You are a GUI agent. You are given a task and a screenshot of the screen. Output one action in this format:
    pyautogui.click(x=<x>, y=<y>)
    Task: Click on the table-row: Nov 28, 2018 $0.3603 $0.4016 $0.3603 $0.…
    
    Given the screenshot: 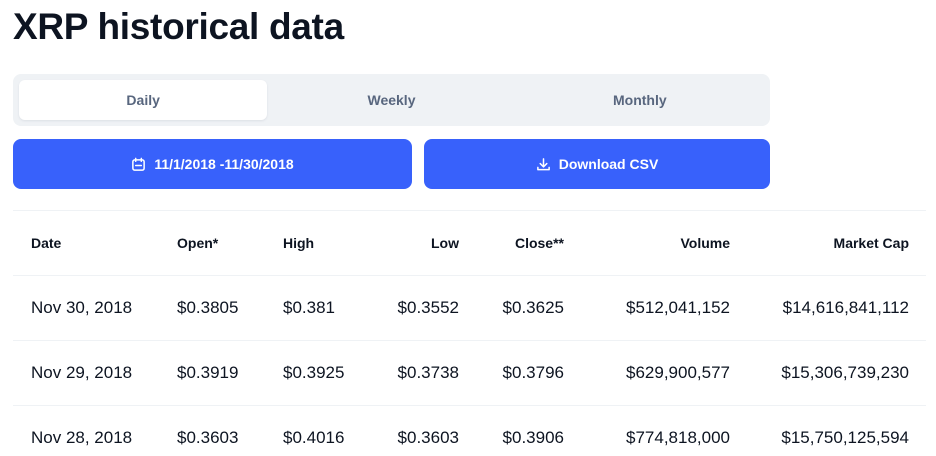 What is the action you would take?
    pyautogui.click(x=469, y=430)
    